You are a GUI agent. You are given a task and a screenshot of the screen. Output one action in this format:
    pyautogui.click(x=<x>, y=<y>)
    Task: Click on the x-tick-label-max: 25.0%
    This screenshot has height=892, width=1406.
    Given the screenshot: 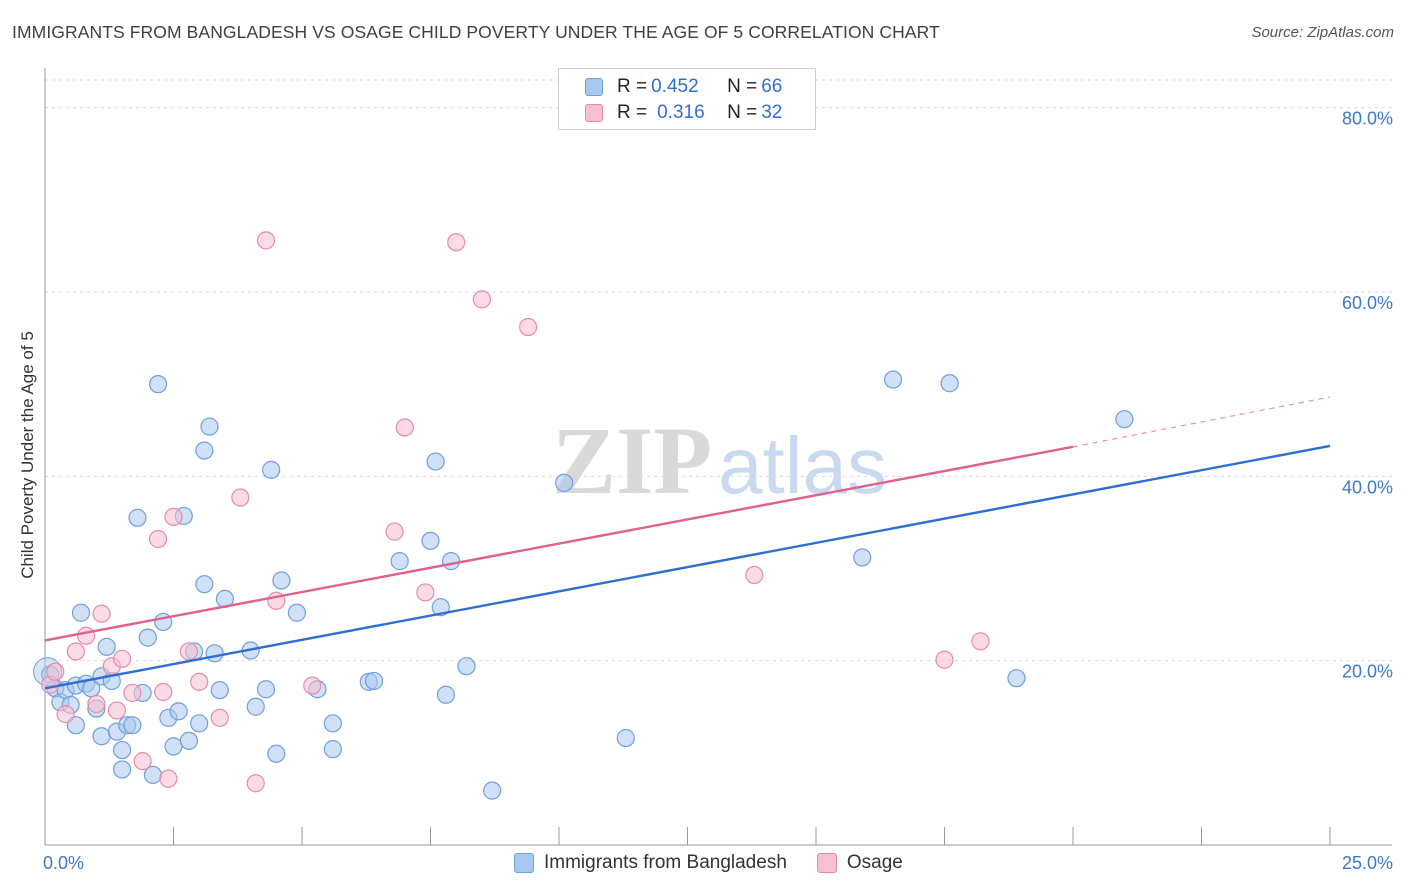 What is the action you would take?
    pyautogui.click(x=1367, y=863)
    